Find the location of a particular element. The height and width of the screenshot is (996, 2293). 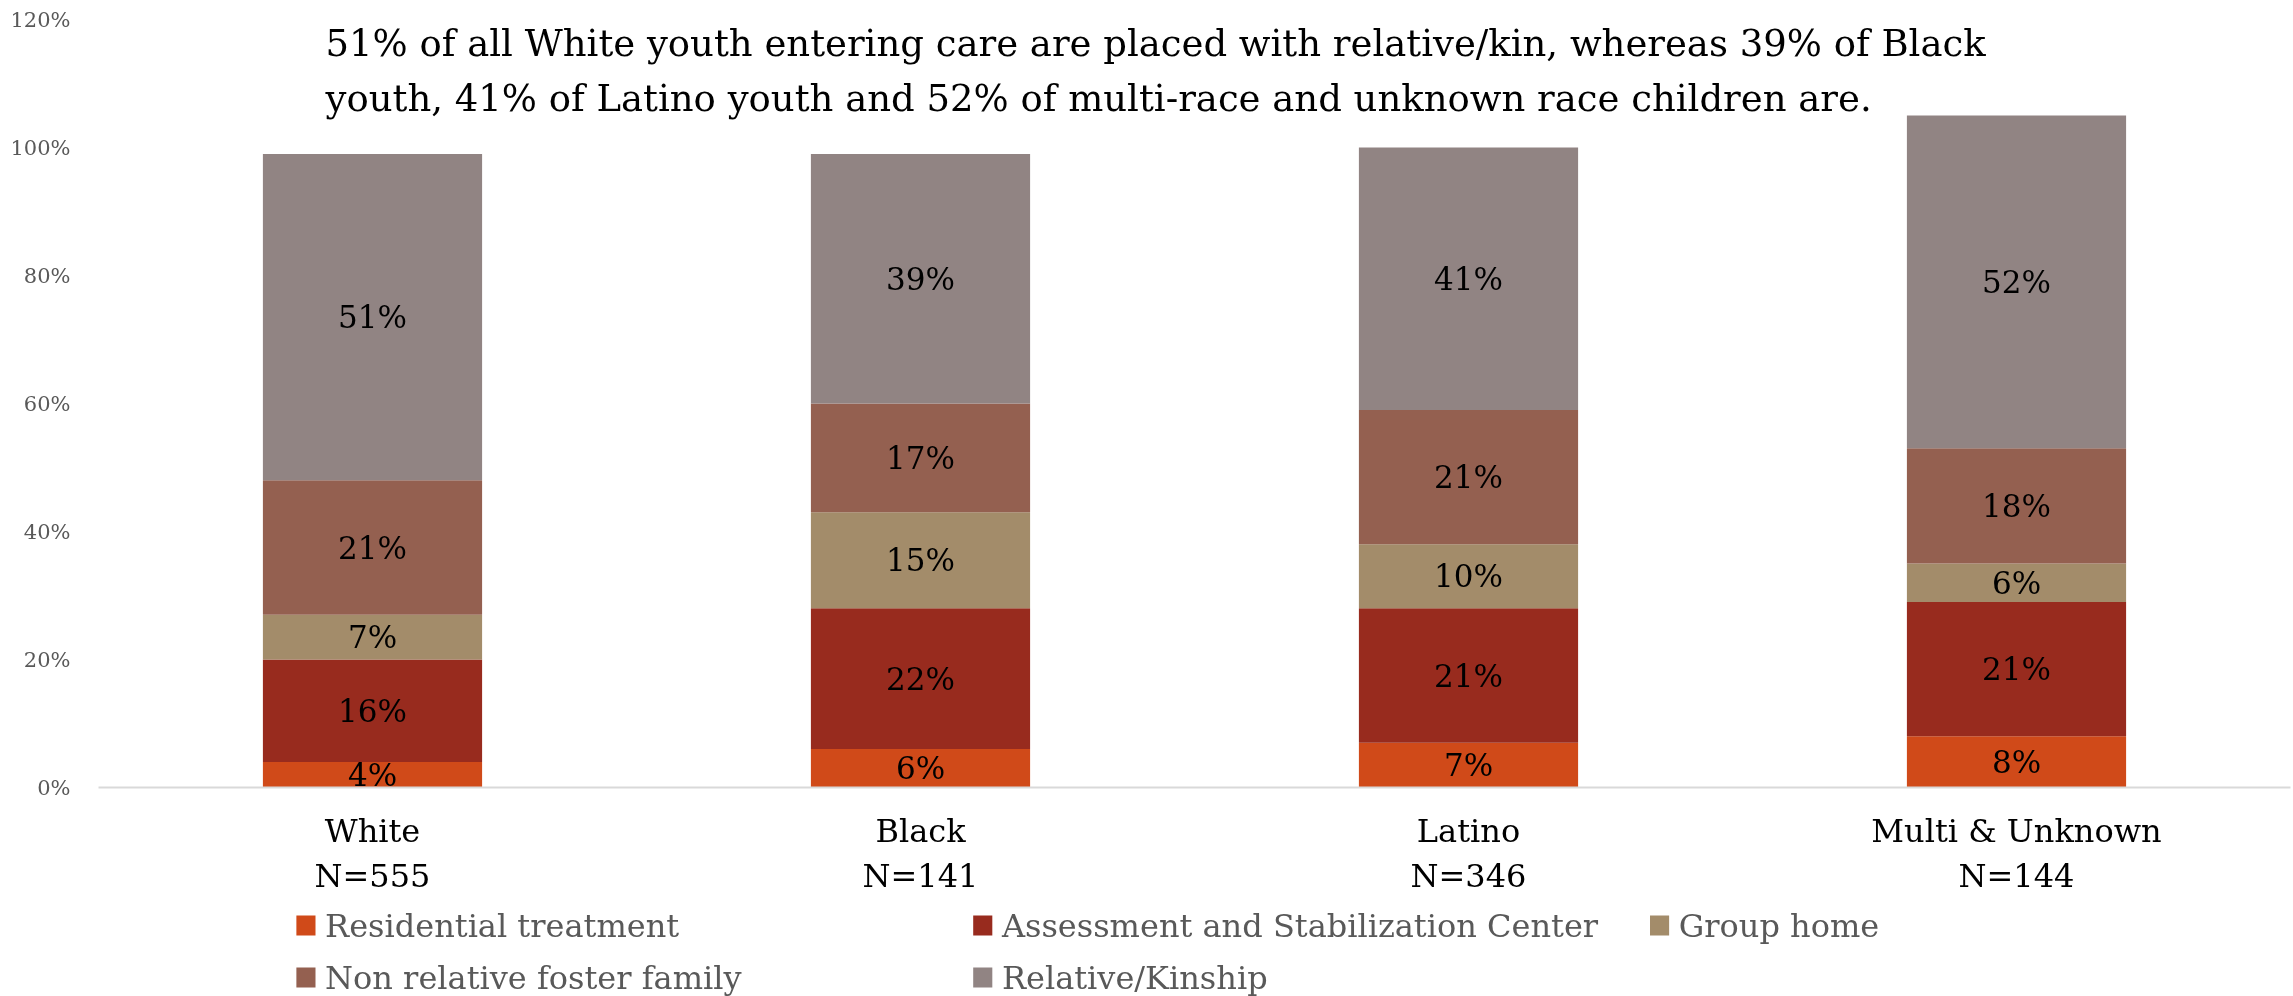

legend-label: Residential treatment is located at coordinates (502, 925).